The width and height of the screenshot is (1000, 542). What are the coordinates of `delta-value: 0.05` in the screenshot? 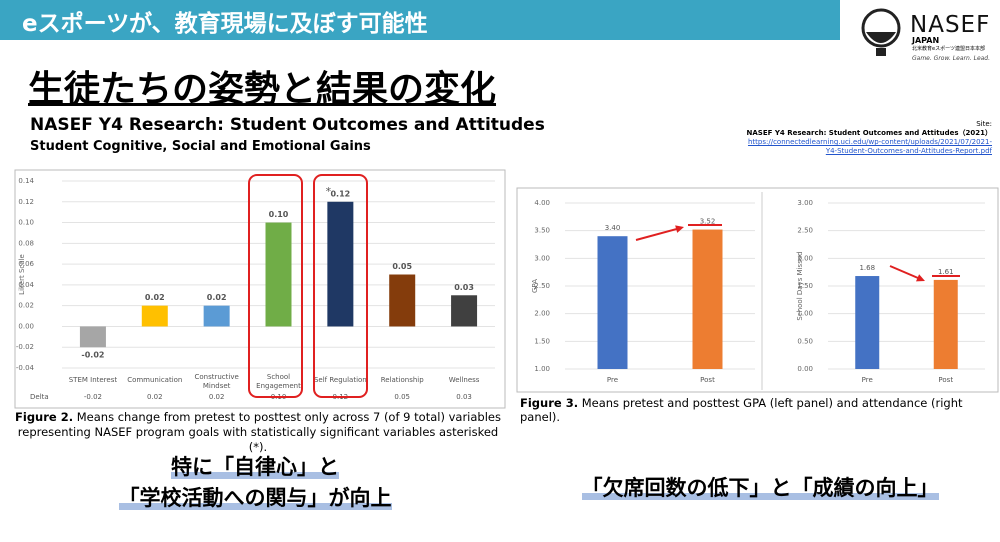 It's located at (402, 397).